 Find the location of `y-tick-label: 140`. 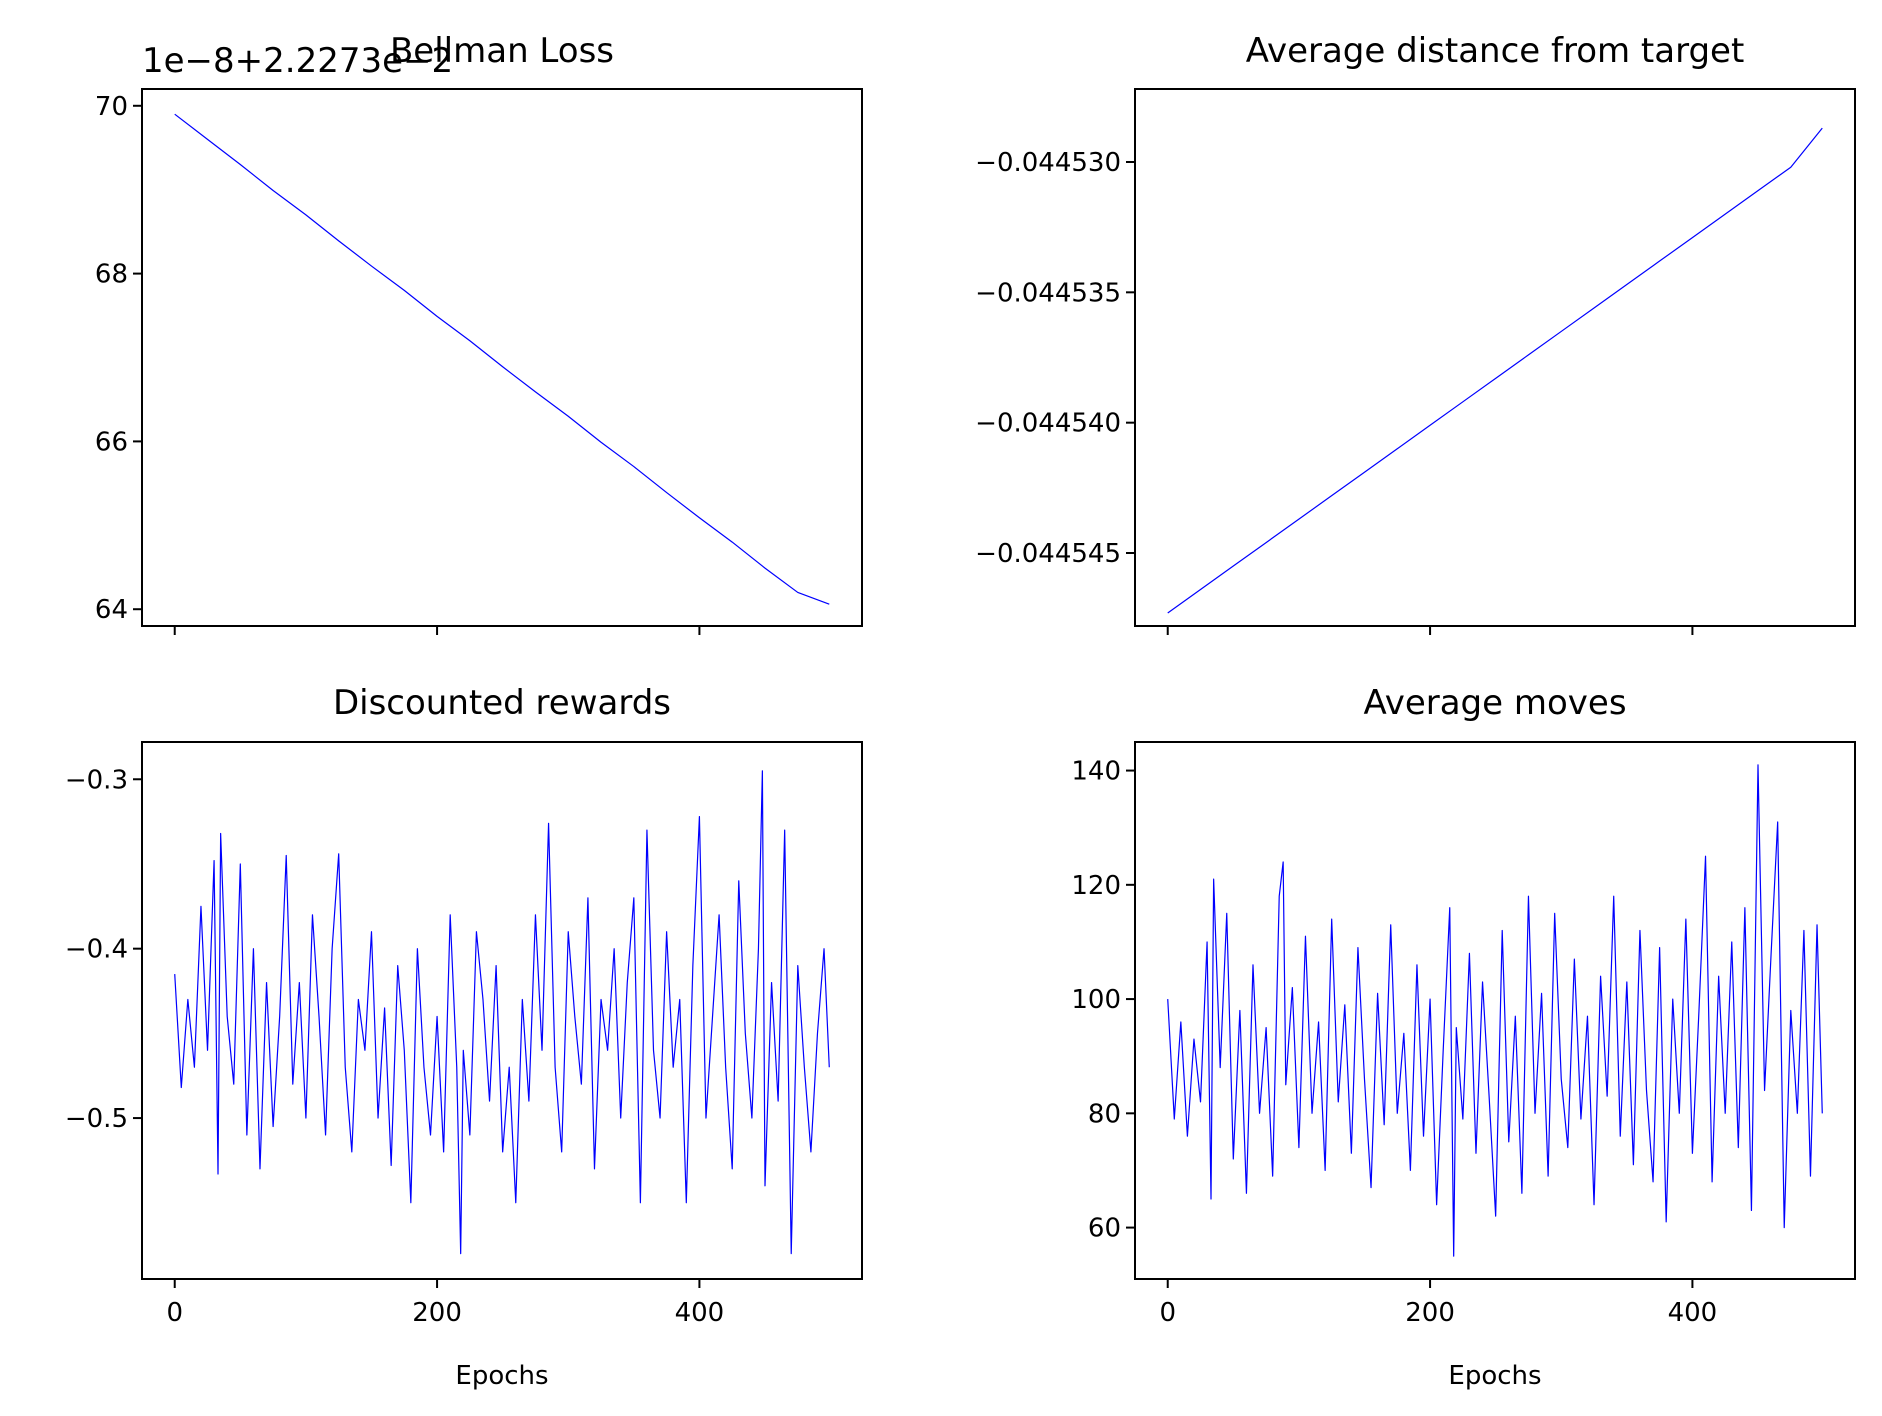

y-tick-label: 140 is located at coordinates (1096, 772).